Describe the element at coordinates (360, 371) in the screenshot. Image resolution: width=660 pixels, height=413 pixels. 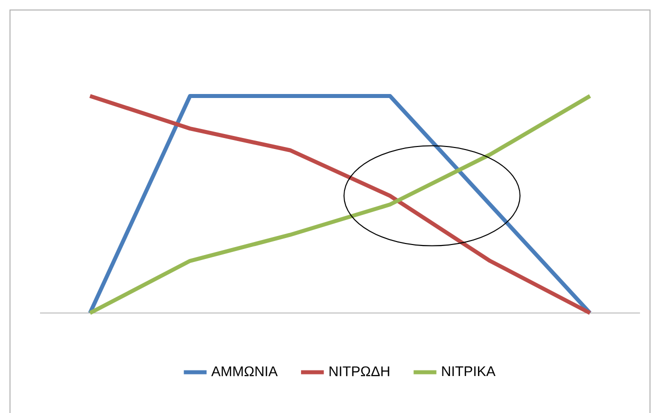
I see `legend-label: ΝΙΤΡΩΔΗ` at that location.